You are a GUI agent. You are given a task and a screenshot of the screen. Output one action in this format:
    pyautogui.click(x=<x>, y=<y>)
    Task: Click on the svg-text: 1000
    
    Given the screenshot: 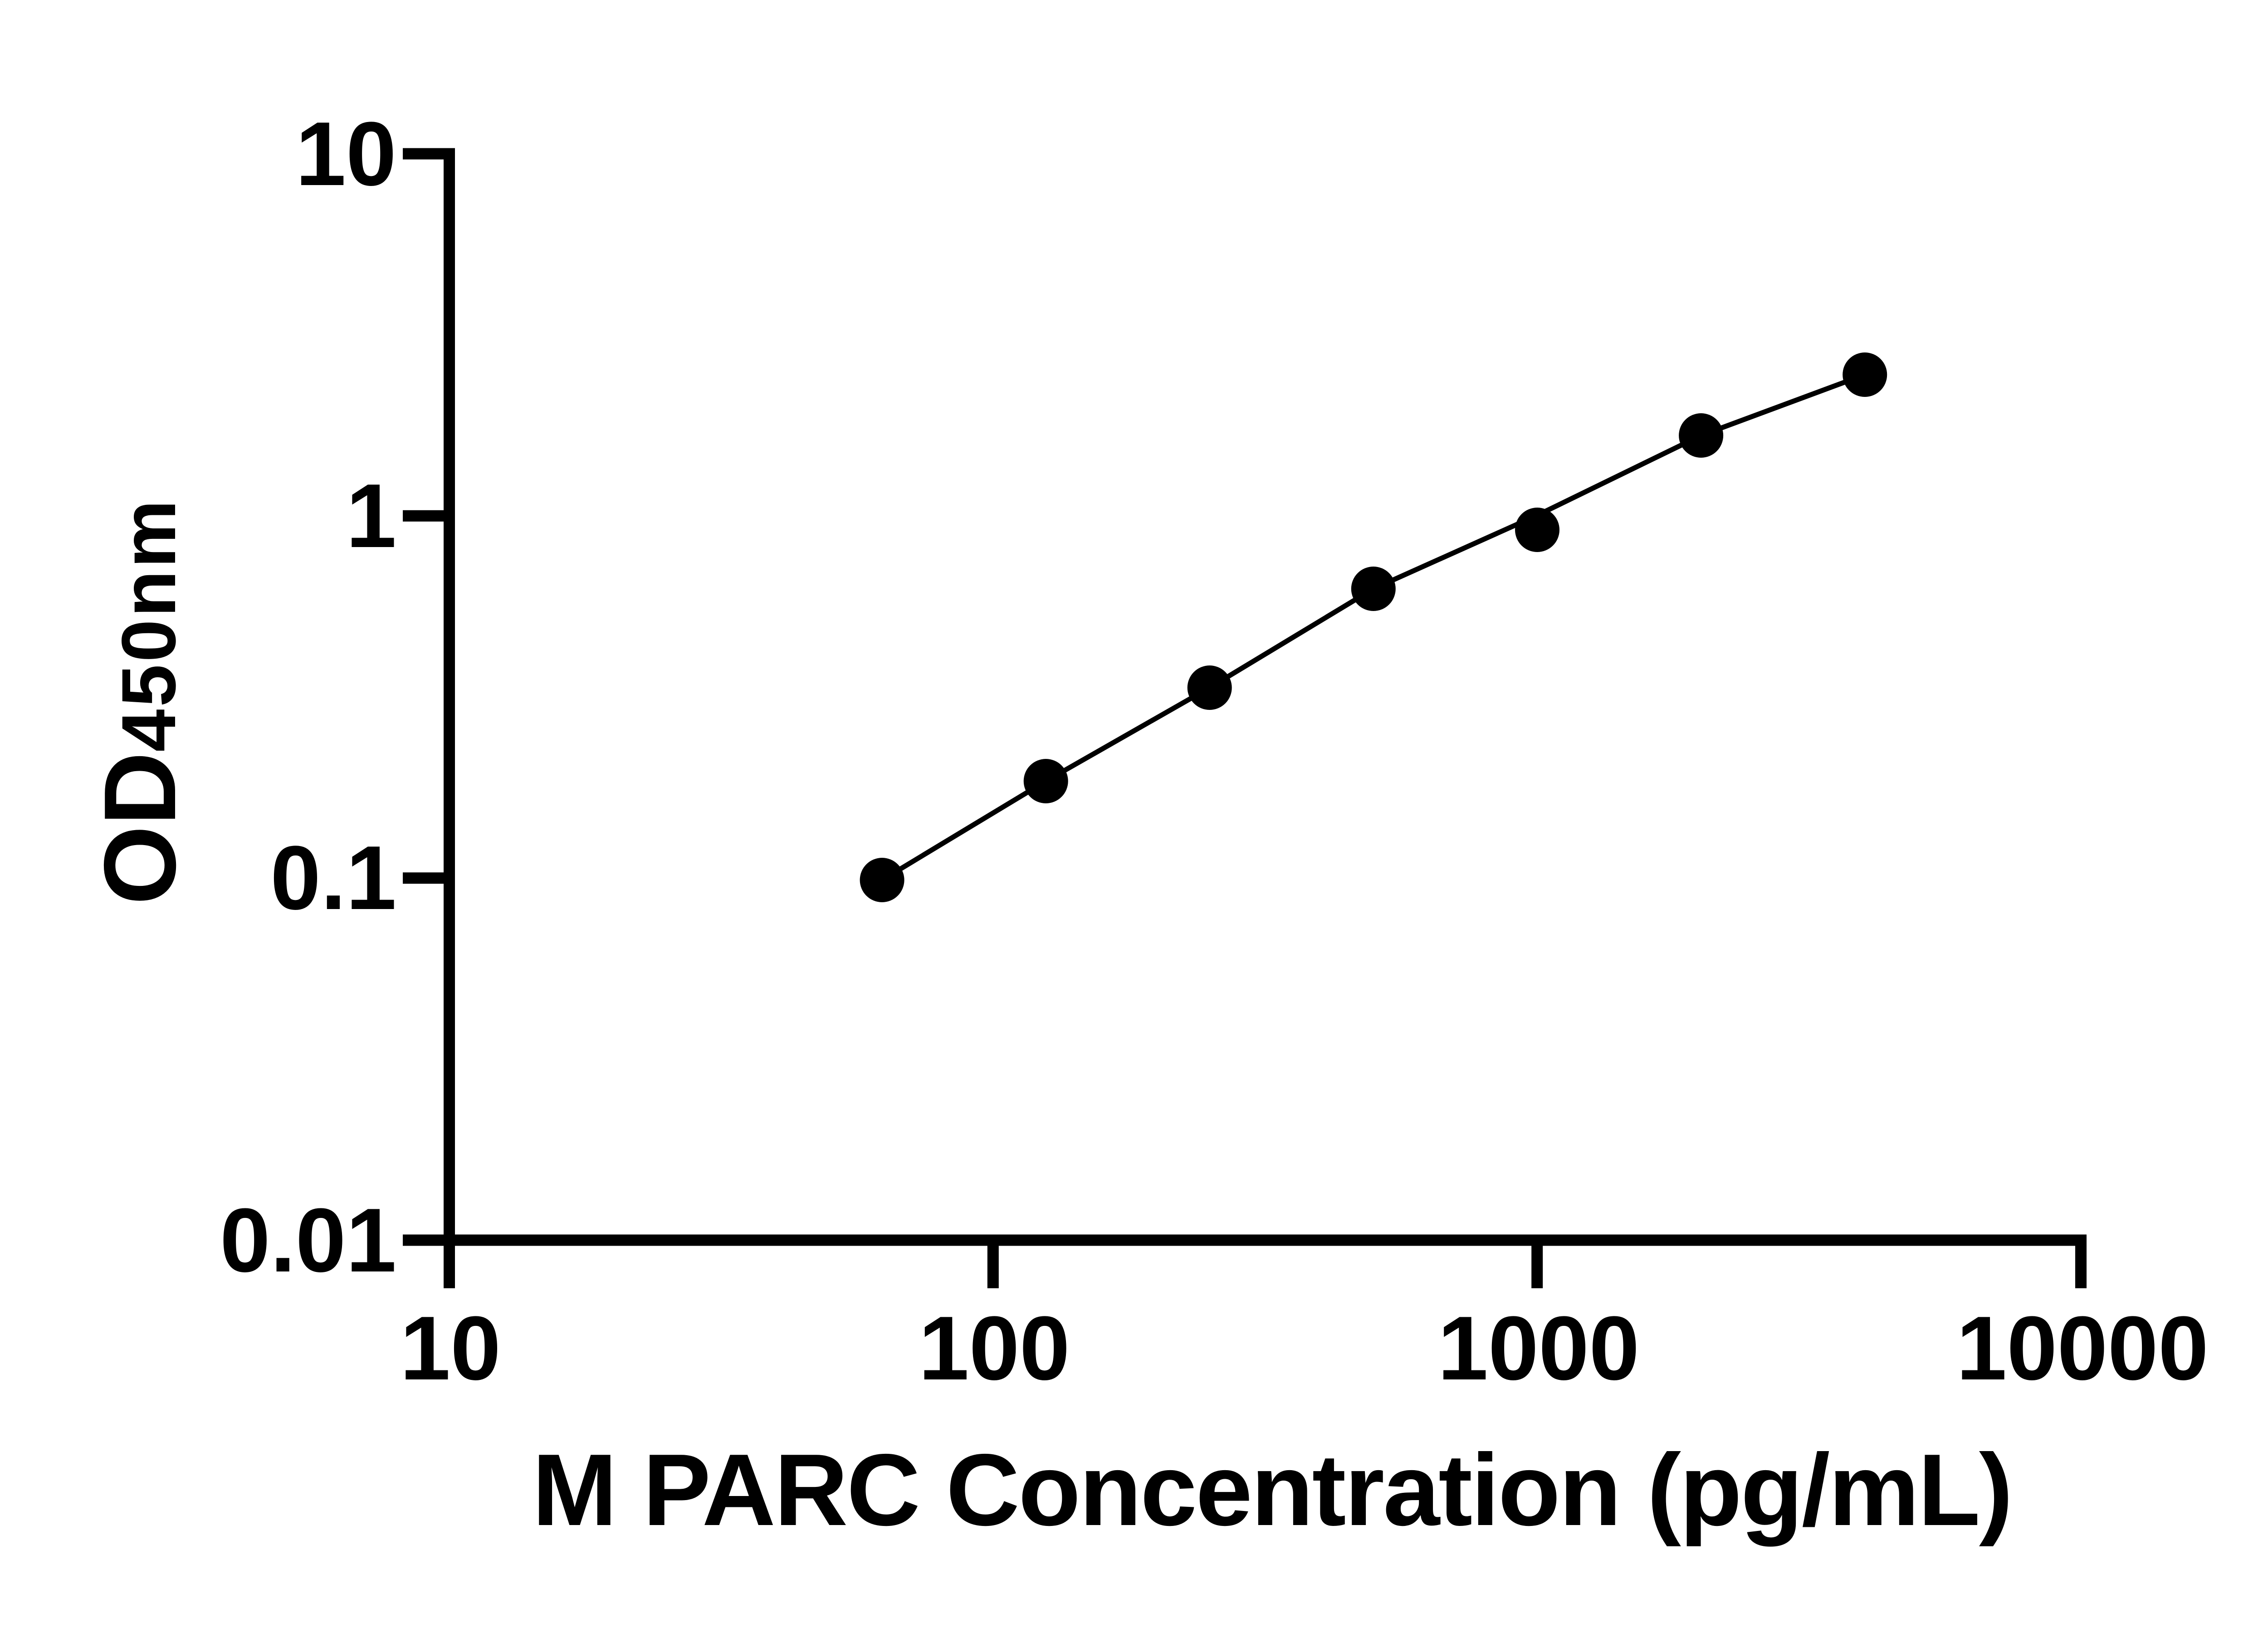 What is the action you would take?
    pyautogui.click(x=1539, y=1348)
    